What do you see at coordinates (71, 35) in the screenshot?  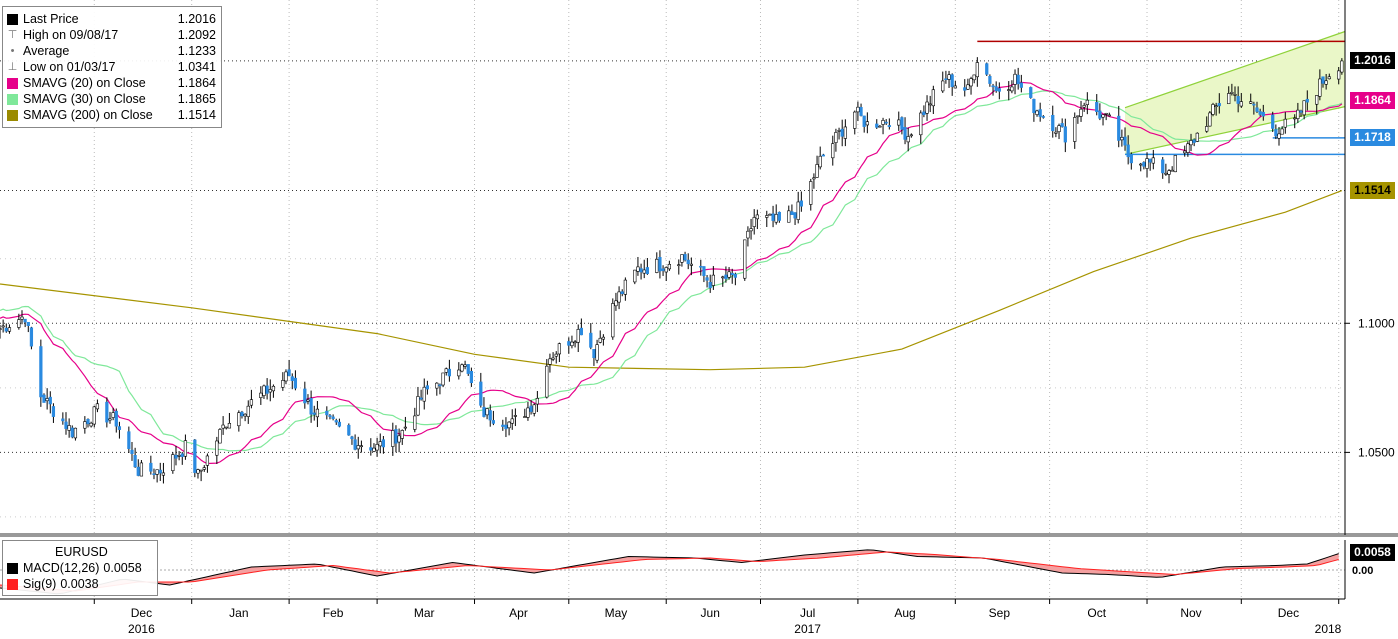 I see `legend-label: High on 09/08/17` at bounding box center [71, 35].